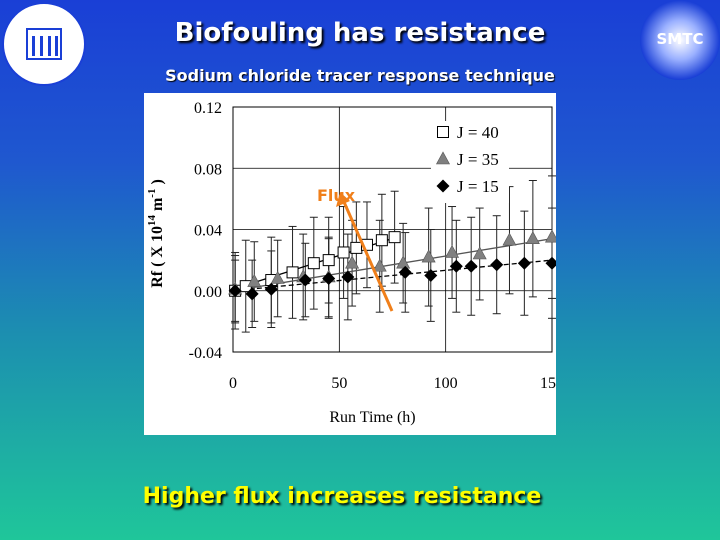 This screenshot has width=720, height=540. I want to click on slide-footer: Higher flux increases resistance, so click(342, 496).